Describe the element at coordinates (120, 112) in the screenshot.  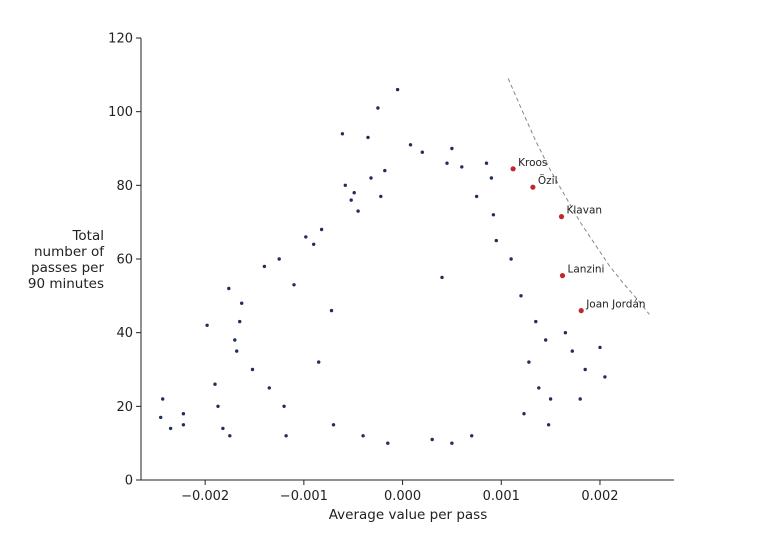
I see `y-tick-label: 100` at that location.